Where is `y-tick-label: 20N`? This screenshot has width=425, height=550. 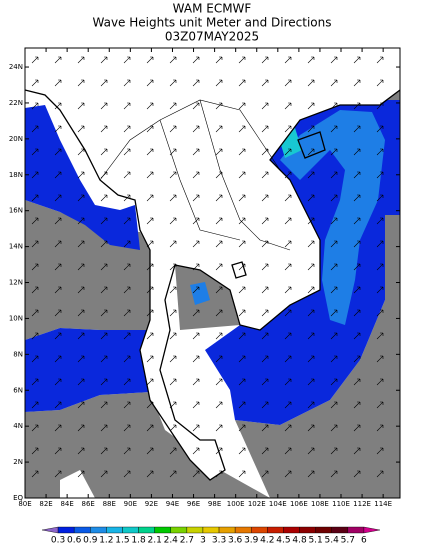 y-tick-label: 20N is located at coordinates (16, 139).